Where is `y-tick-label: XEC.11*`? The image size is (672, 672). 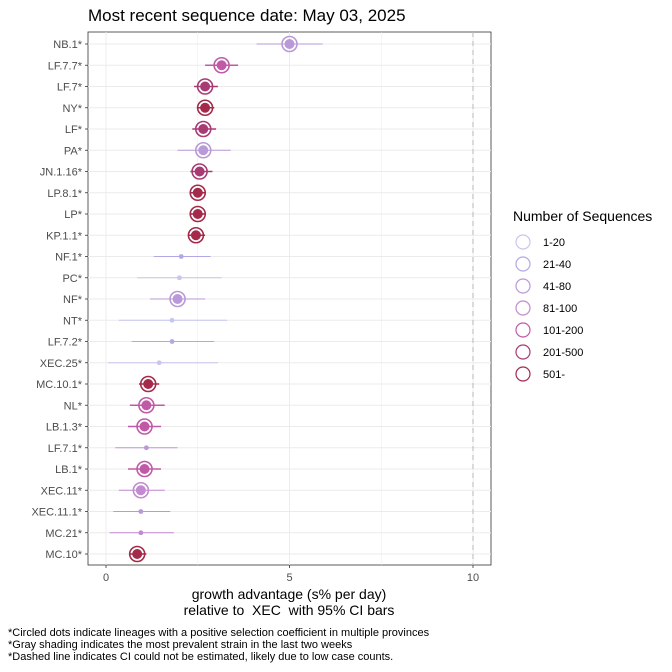 y-tick-label: XEC.11* is located at coordinates (62, 491).